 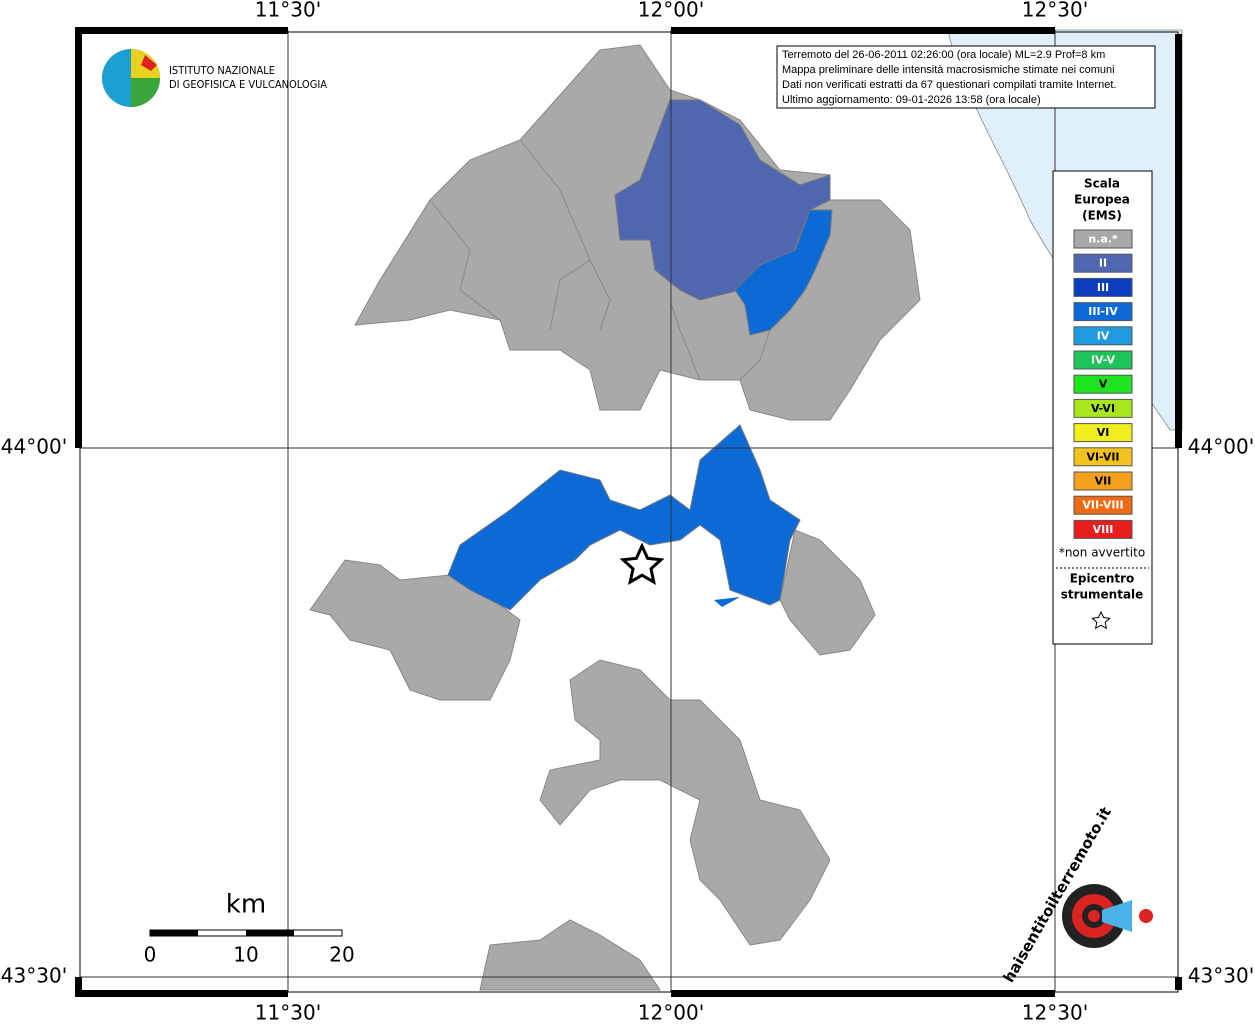 What do you see at coordinates (1102, 216) in the screenshot?
I see `legend-title: (EMS)` at bounding box center [1102, 216].